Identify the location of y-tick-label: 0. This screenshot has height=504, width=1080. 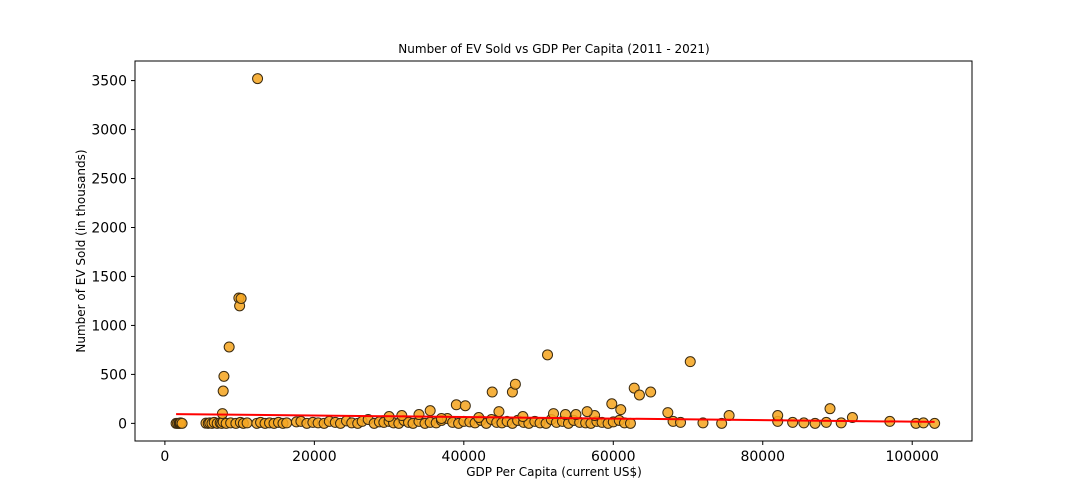
(122, 424).